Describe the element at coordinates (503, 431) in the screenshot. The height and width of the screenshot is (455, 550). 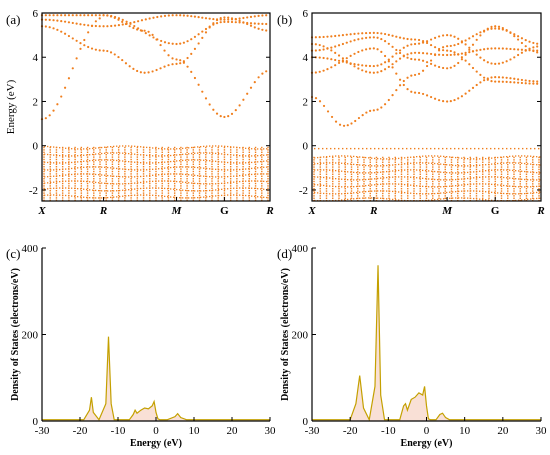
I see `x-tick-label: 20` at that location.